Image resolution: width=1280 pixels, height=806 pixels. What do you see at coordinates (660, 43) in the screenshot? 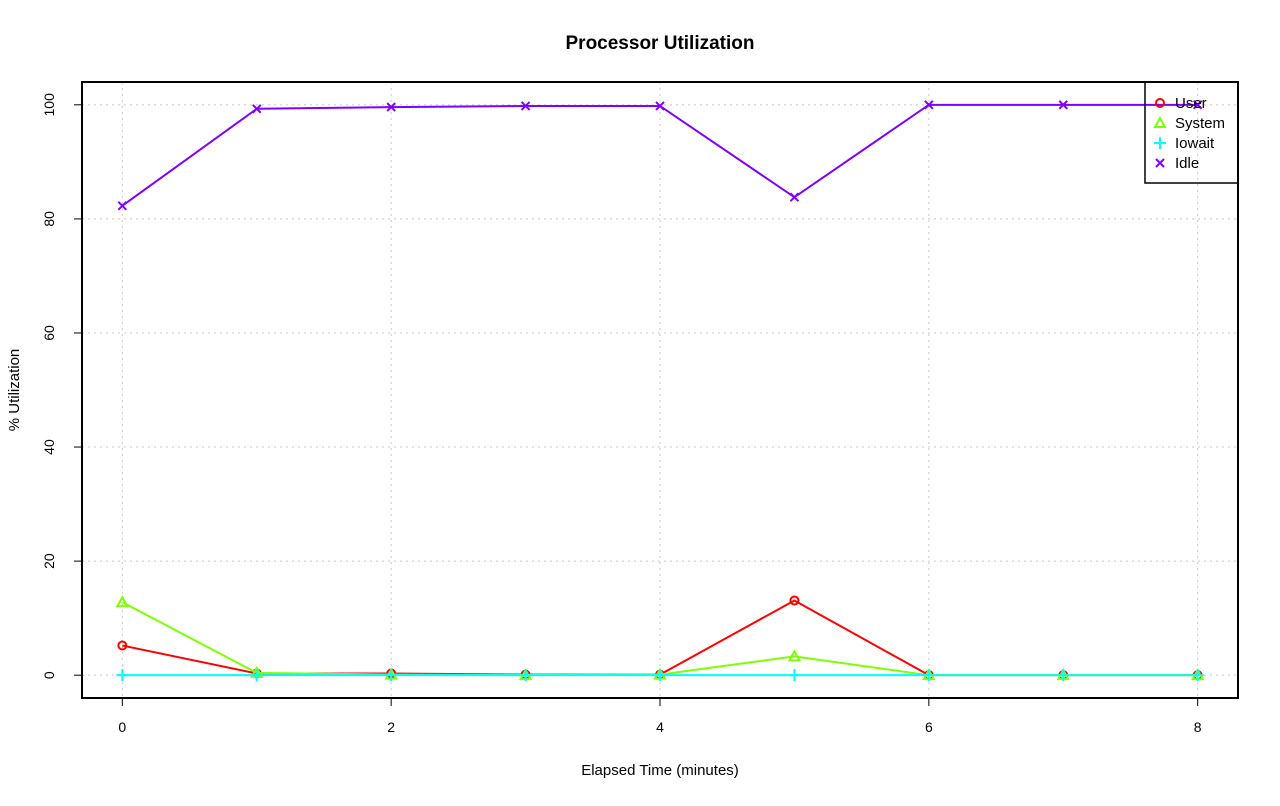
I see `chart-title: Processor Utilization` at bounding box center [660, 43].